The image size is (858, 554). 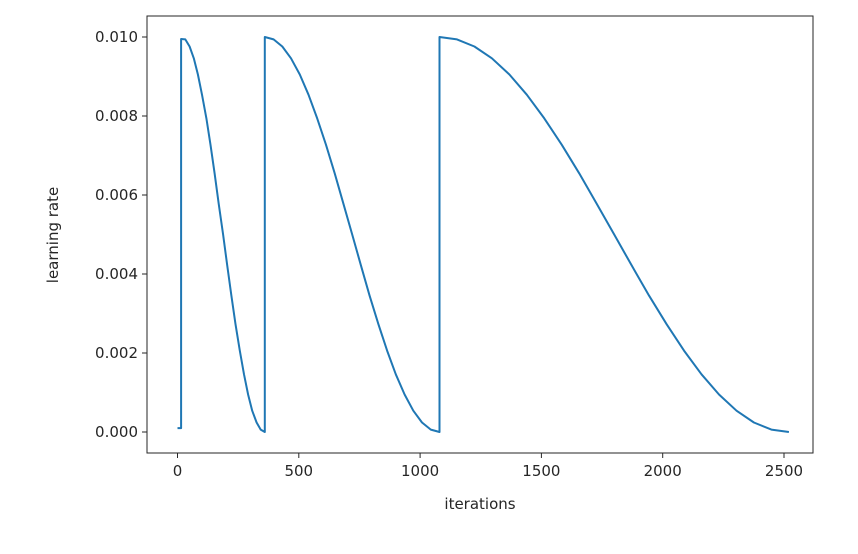 What do you see at coordinates (53, 235) in the screenshot?
I see `y-axis-label: learning rate` at bounding box center [53, 235].